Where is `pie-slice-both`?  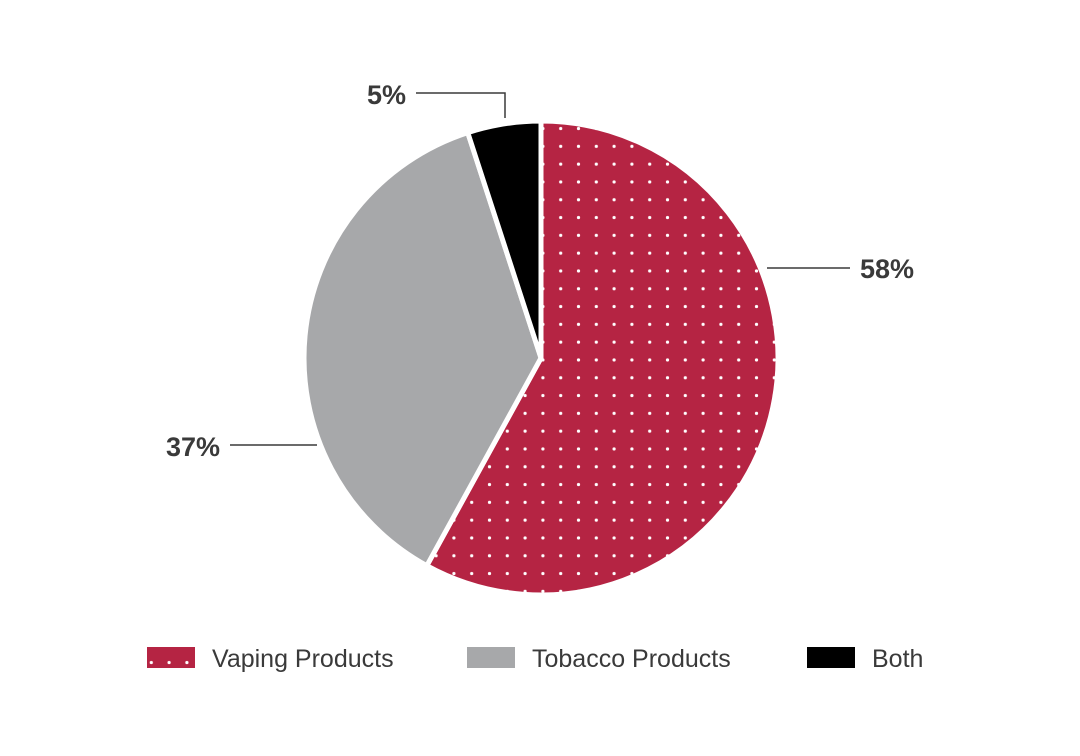 pie-slice-both is located at coordinates (504, 239).